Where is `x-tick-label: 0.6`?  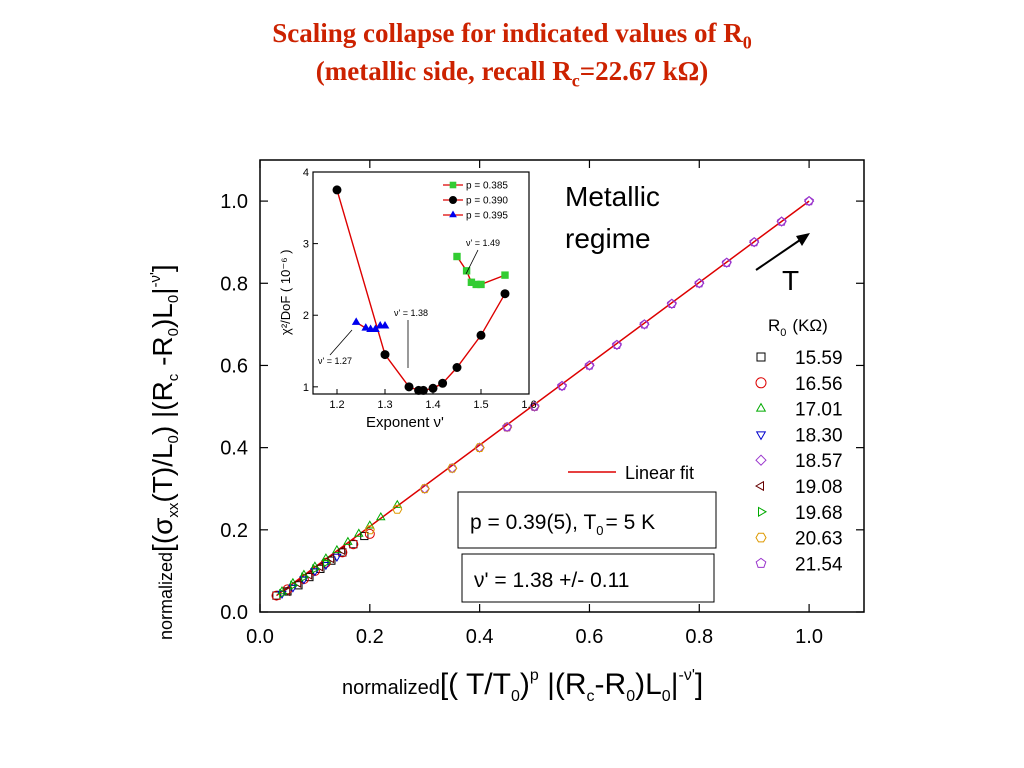 x-tick-label: 0.6 is located at coordinates (590, 637).